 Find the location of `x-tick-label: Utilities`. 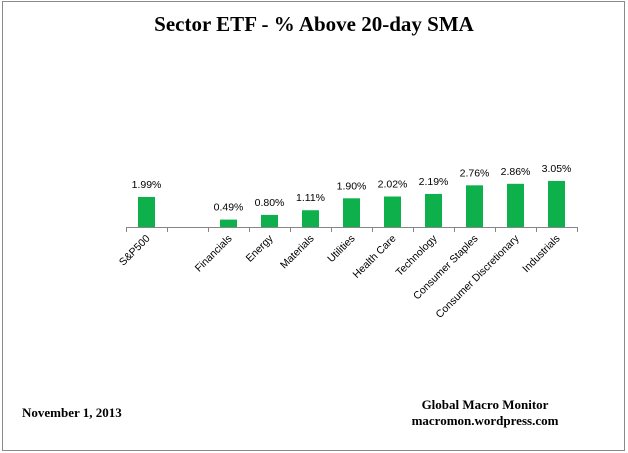

x-tick-label: Utilities is located at coordinates (341, 249).